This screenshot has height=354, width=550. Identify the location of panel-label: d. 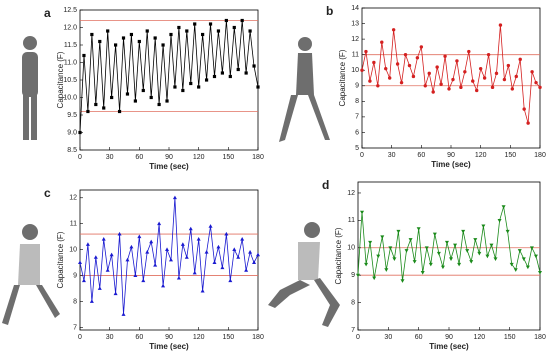
(325, 185).